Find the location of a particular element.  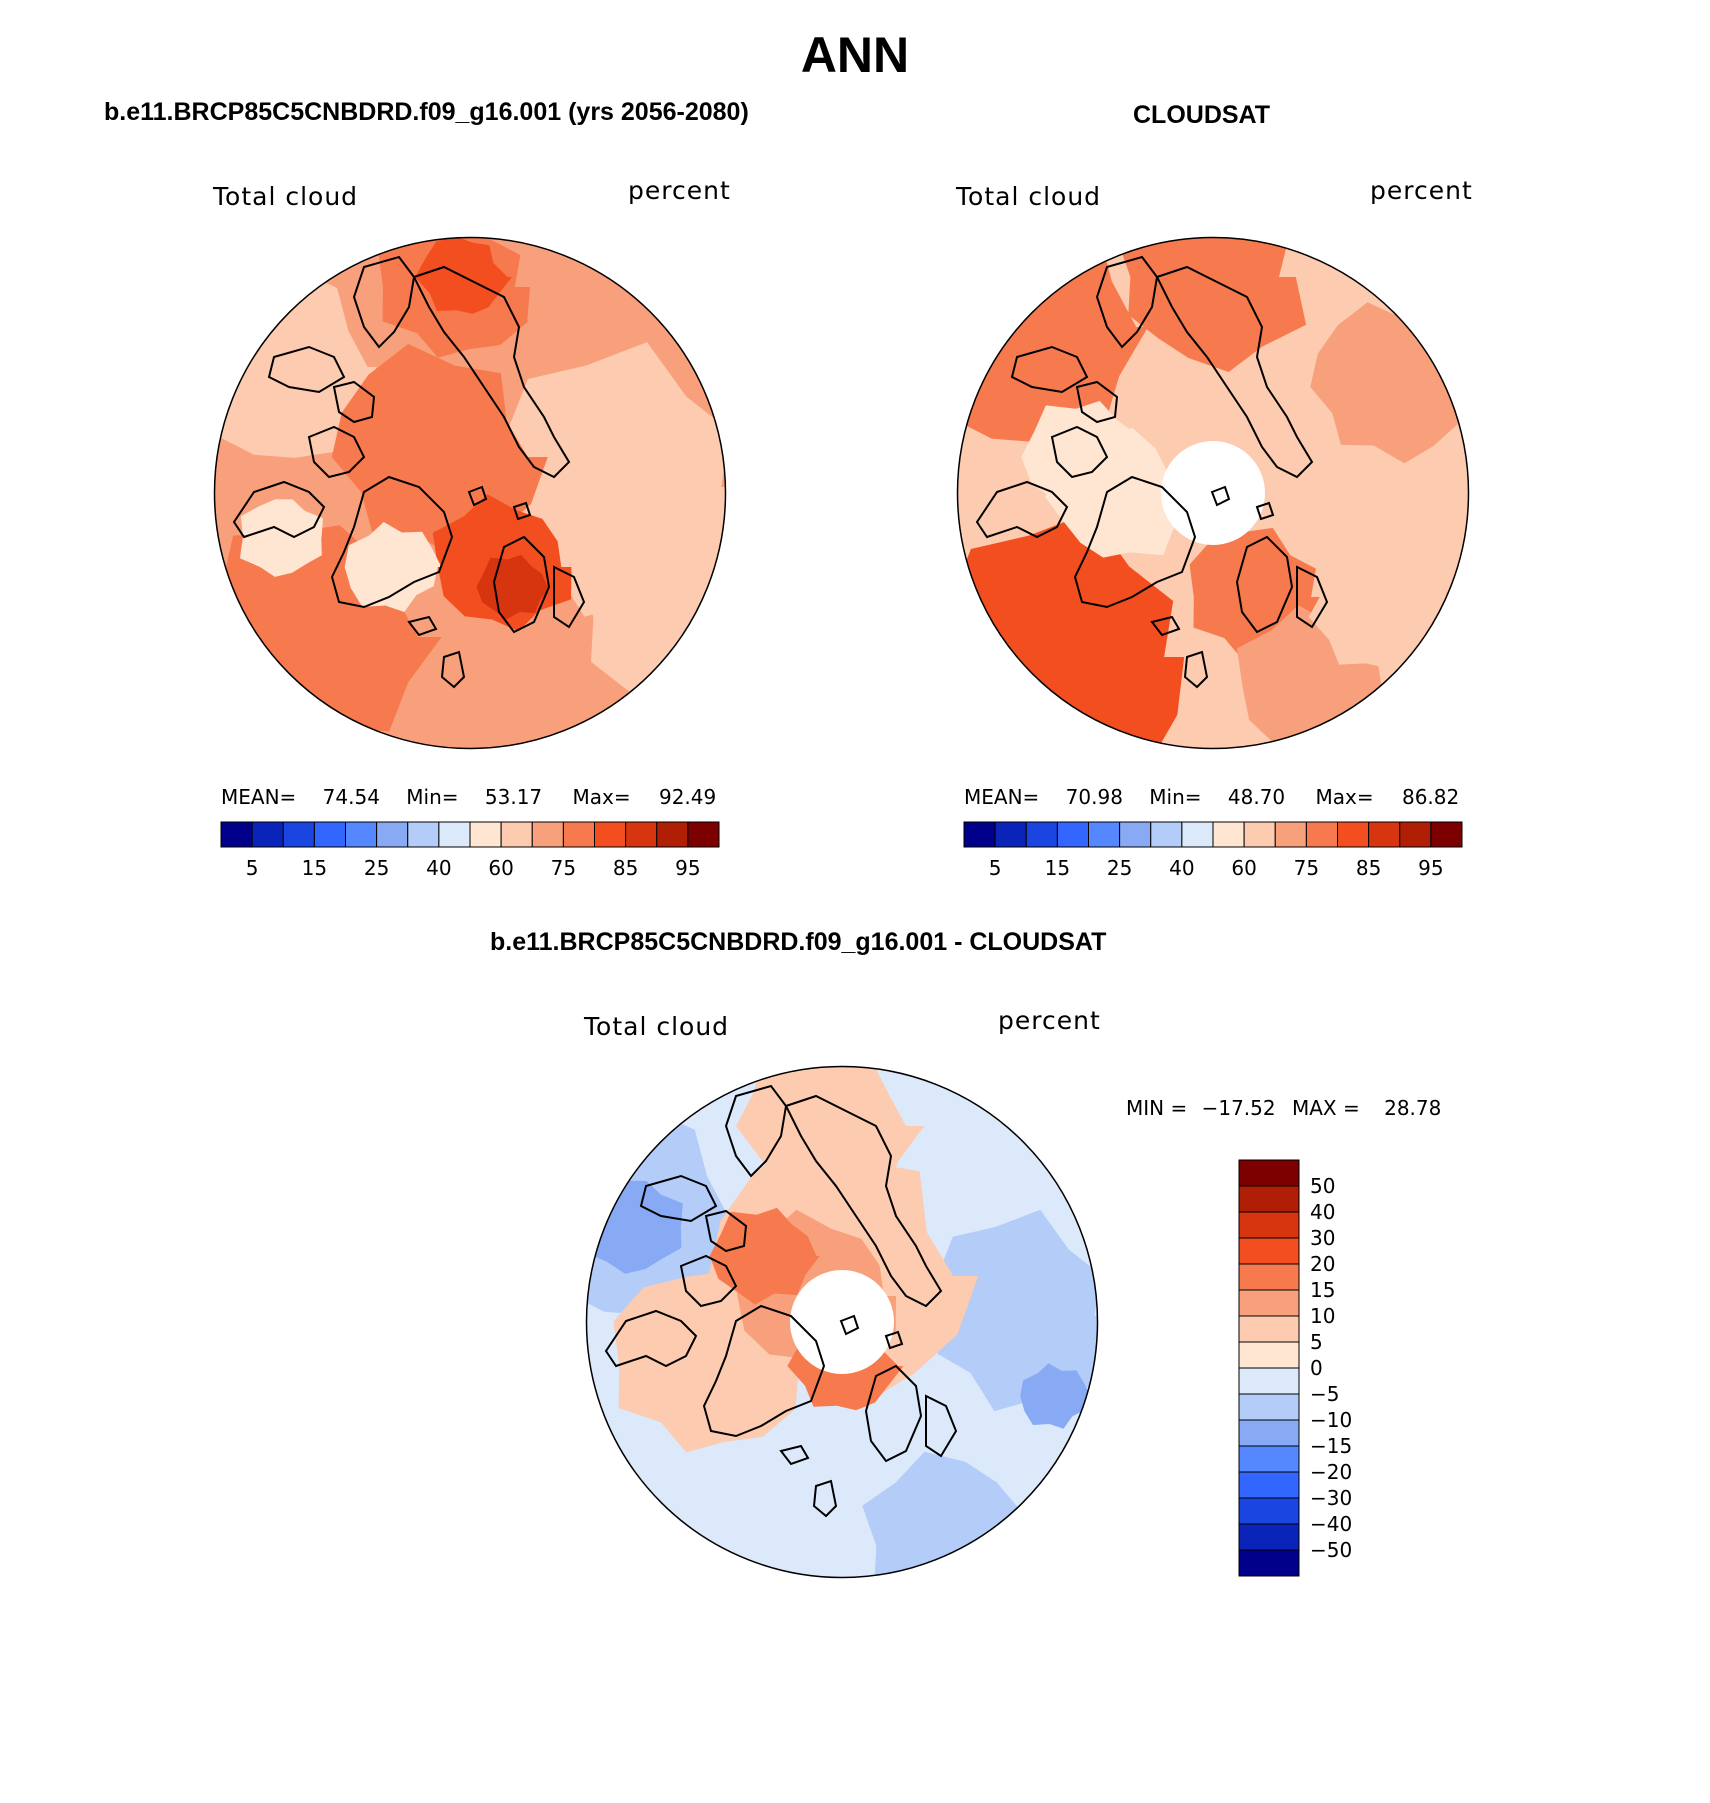

diff-colorbar-tick: −10 is located at coordinates (1331, 1420).